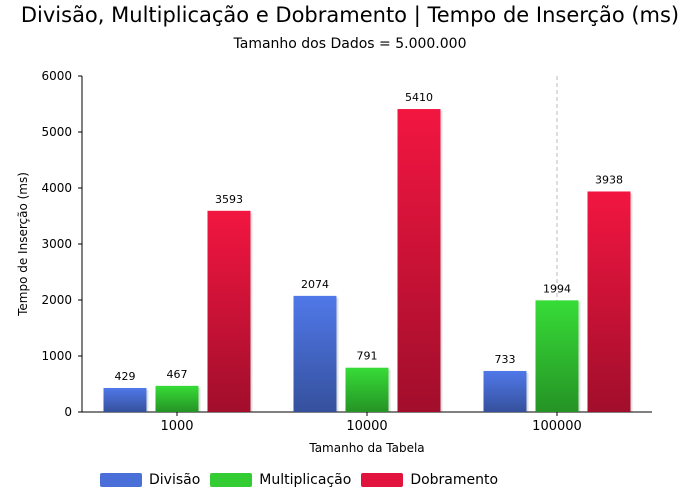  I want to click on legend-item: Dobramento, so click(429, 480).